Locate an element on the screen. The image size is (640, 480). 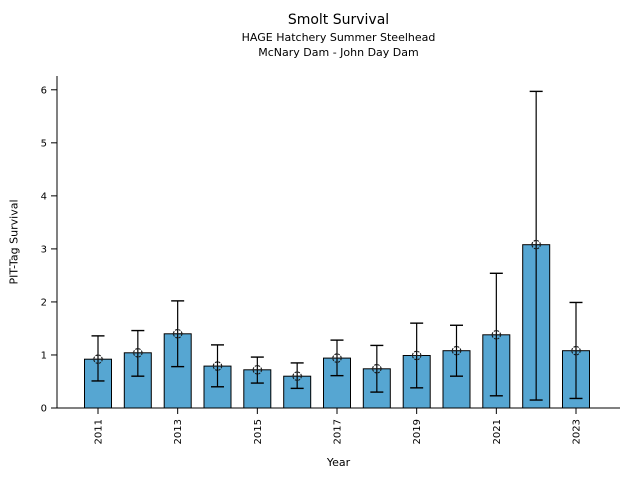
y-tick-label: 6 is located at coordinates (44, 90).